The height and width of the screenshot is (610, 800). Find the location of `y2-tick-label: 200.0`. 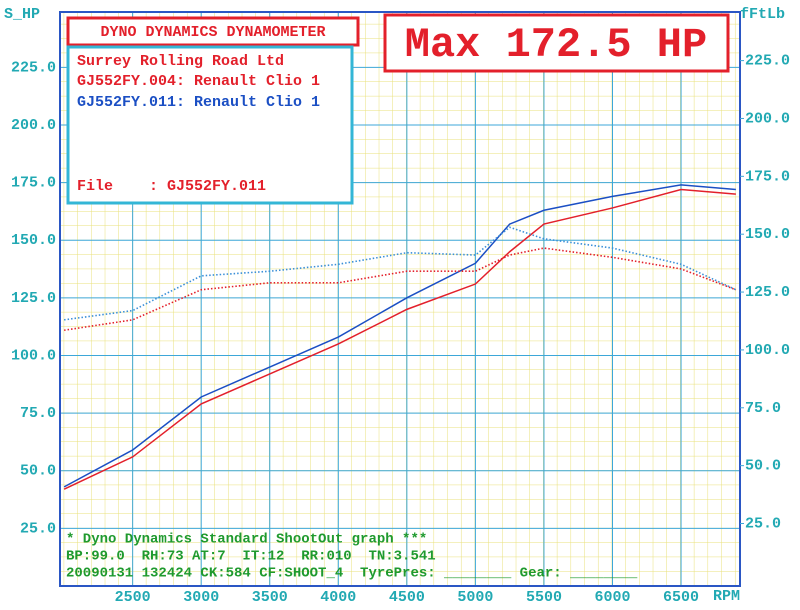

y2-tick-label: 200.0 is located at coordinates (767, 118).